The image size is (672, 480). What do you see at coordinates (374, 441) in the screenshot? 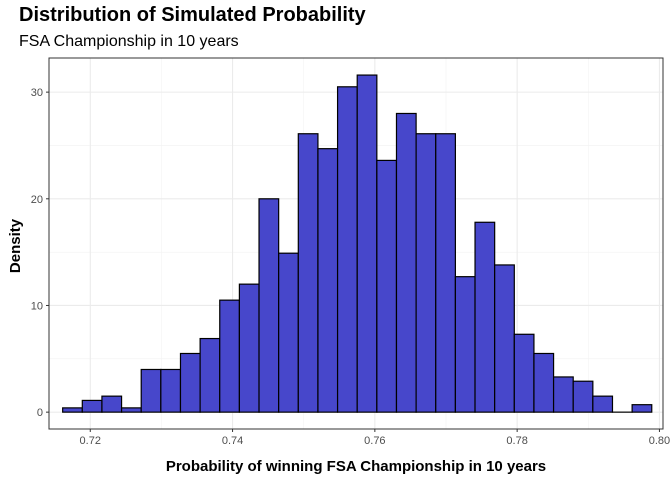
I see `x-tick-label: 0.76` at bounding box center [374, 441].